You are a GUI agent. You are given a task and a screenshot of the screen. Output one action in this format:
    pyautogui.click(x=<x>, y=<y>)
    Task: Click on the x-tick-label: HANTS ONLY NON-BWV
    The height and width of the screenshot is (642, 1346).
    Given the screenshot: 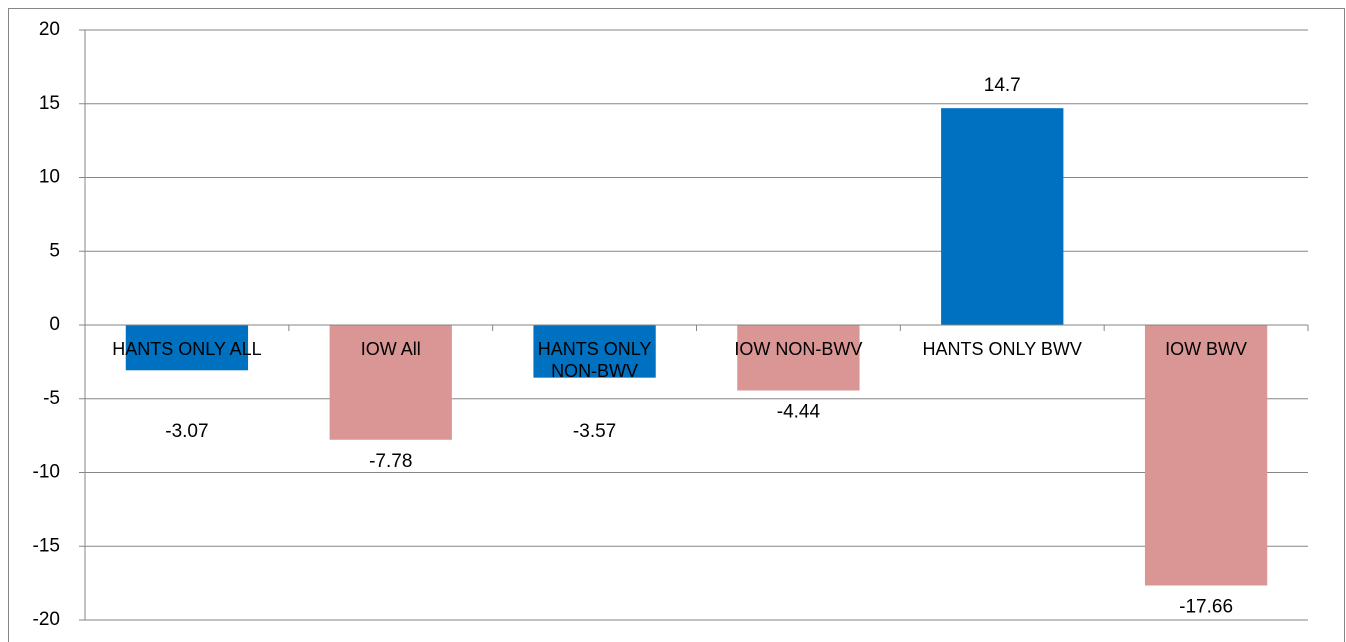 What is the action you would take?
    pyautogui.click(x=594, y=360)
    